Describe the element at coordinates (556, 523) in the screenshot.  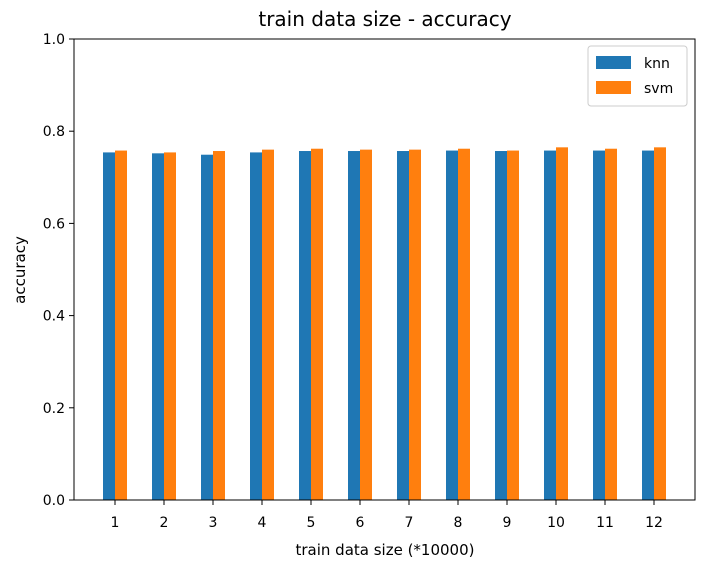
I see `x-tick-label: 10` at that location.